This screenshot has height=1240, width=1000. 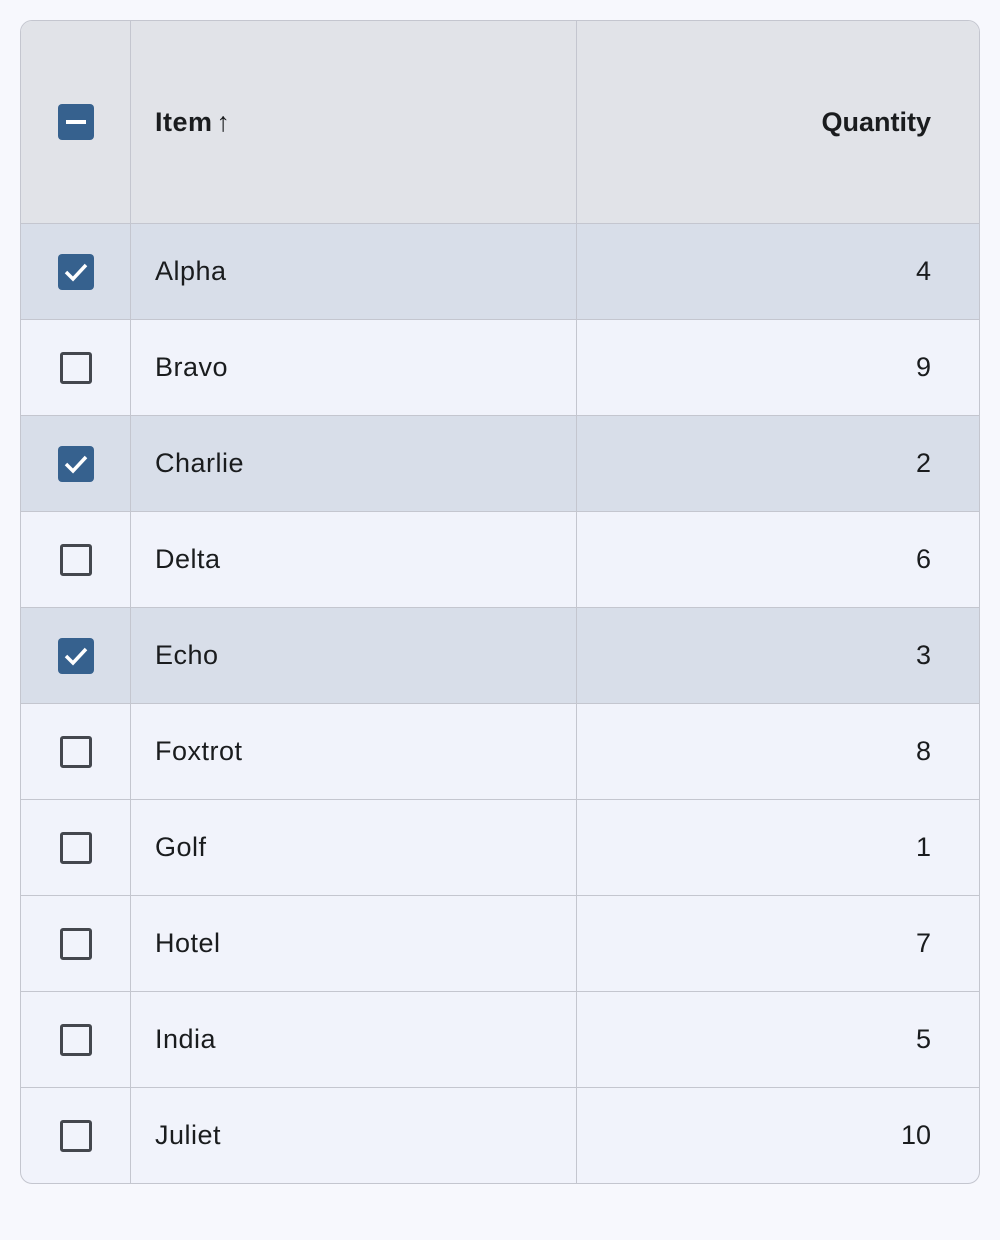 I want to click on quantity-value: 2, so click(x=923, y=463).